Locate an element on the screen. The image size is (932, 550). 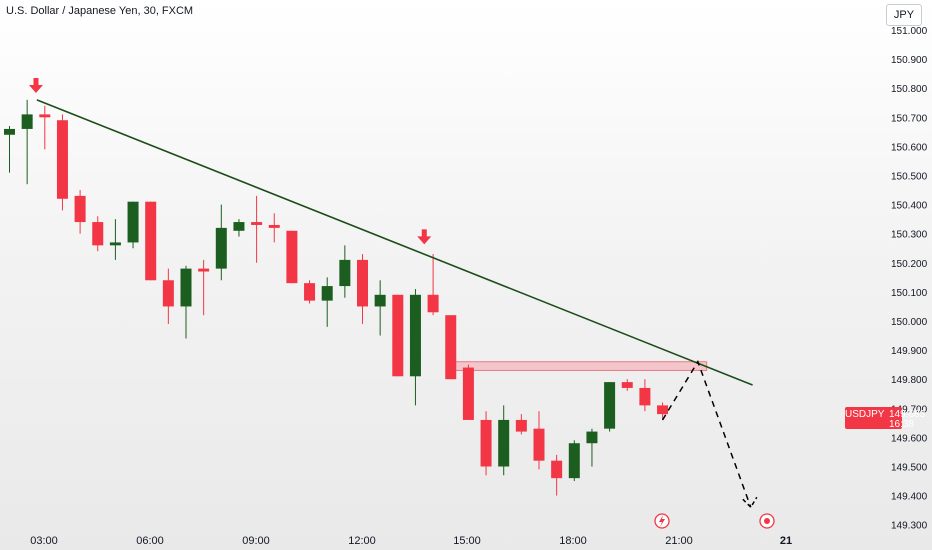
price-tick: 150.900 is located at coordinates (909, 60).